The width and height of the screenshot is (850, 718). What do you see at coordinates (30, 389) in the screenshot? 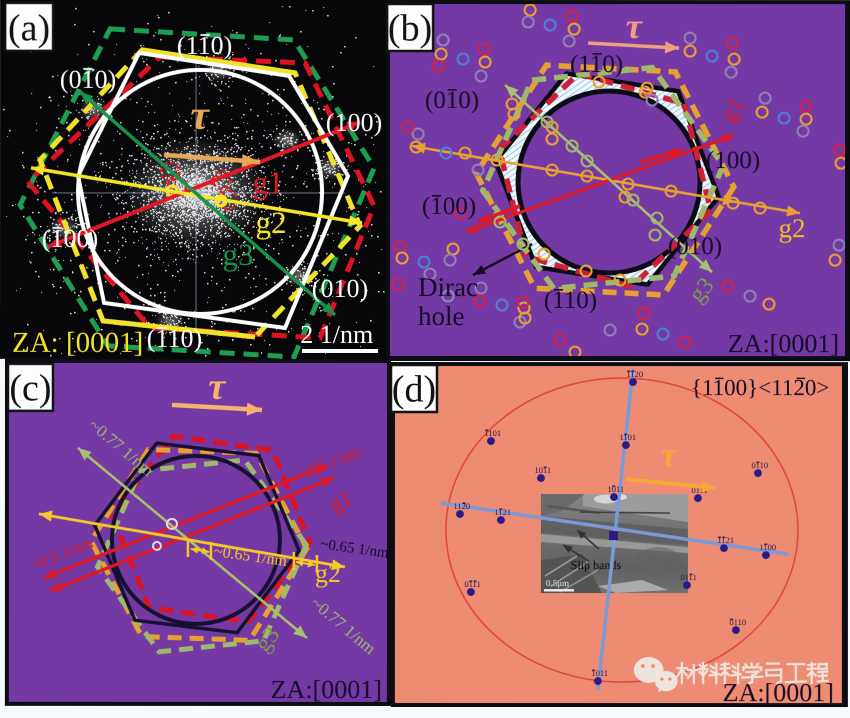
I see `svg-text: (c)` at bounding box center [30, 389].